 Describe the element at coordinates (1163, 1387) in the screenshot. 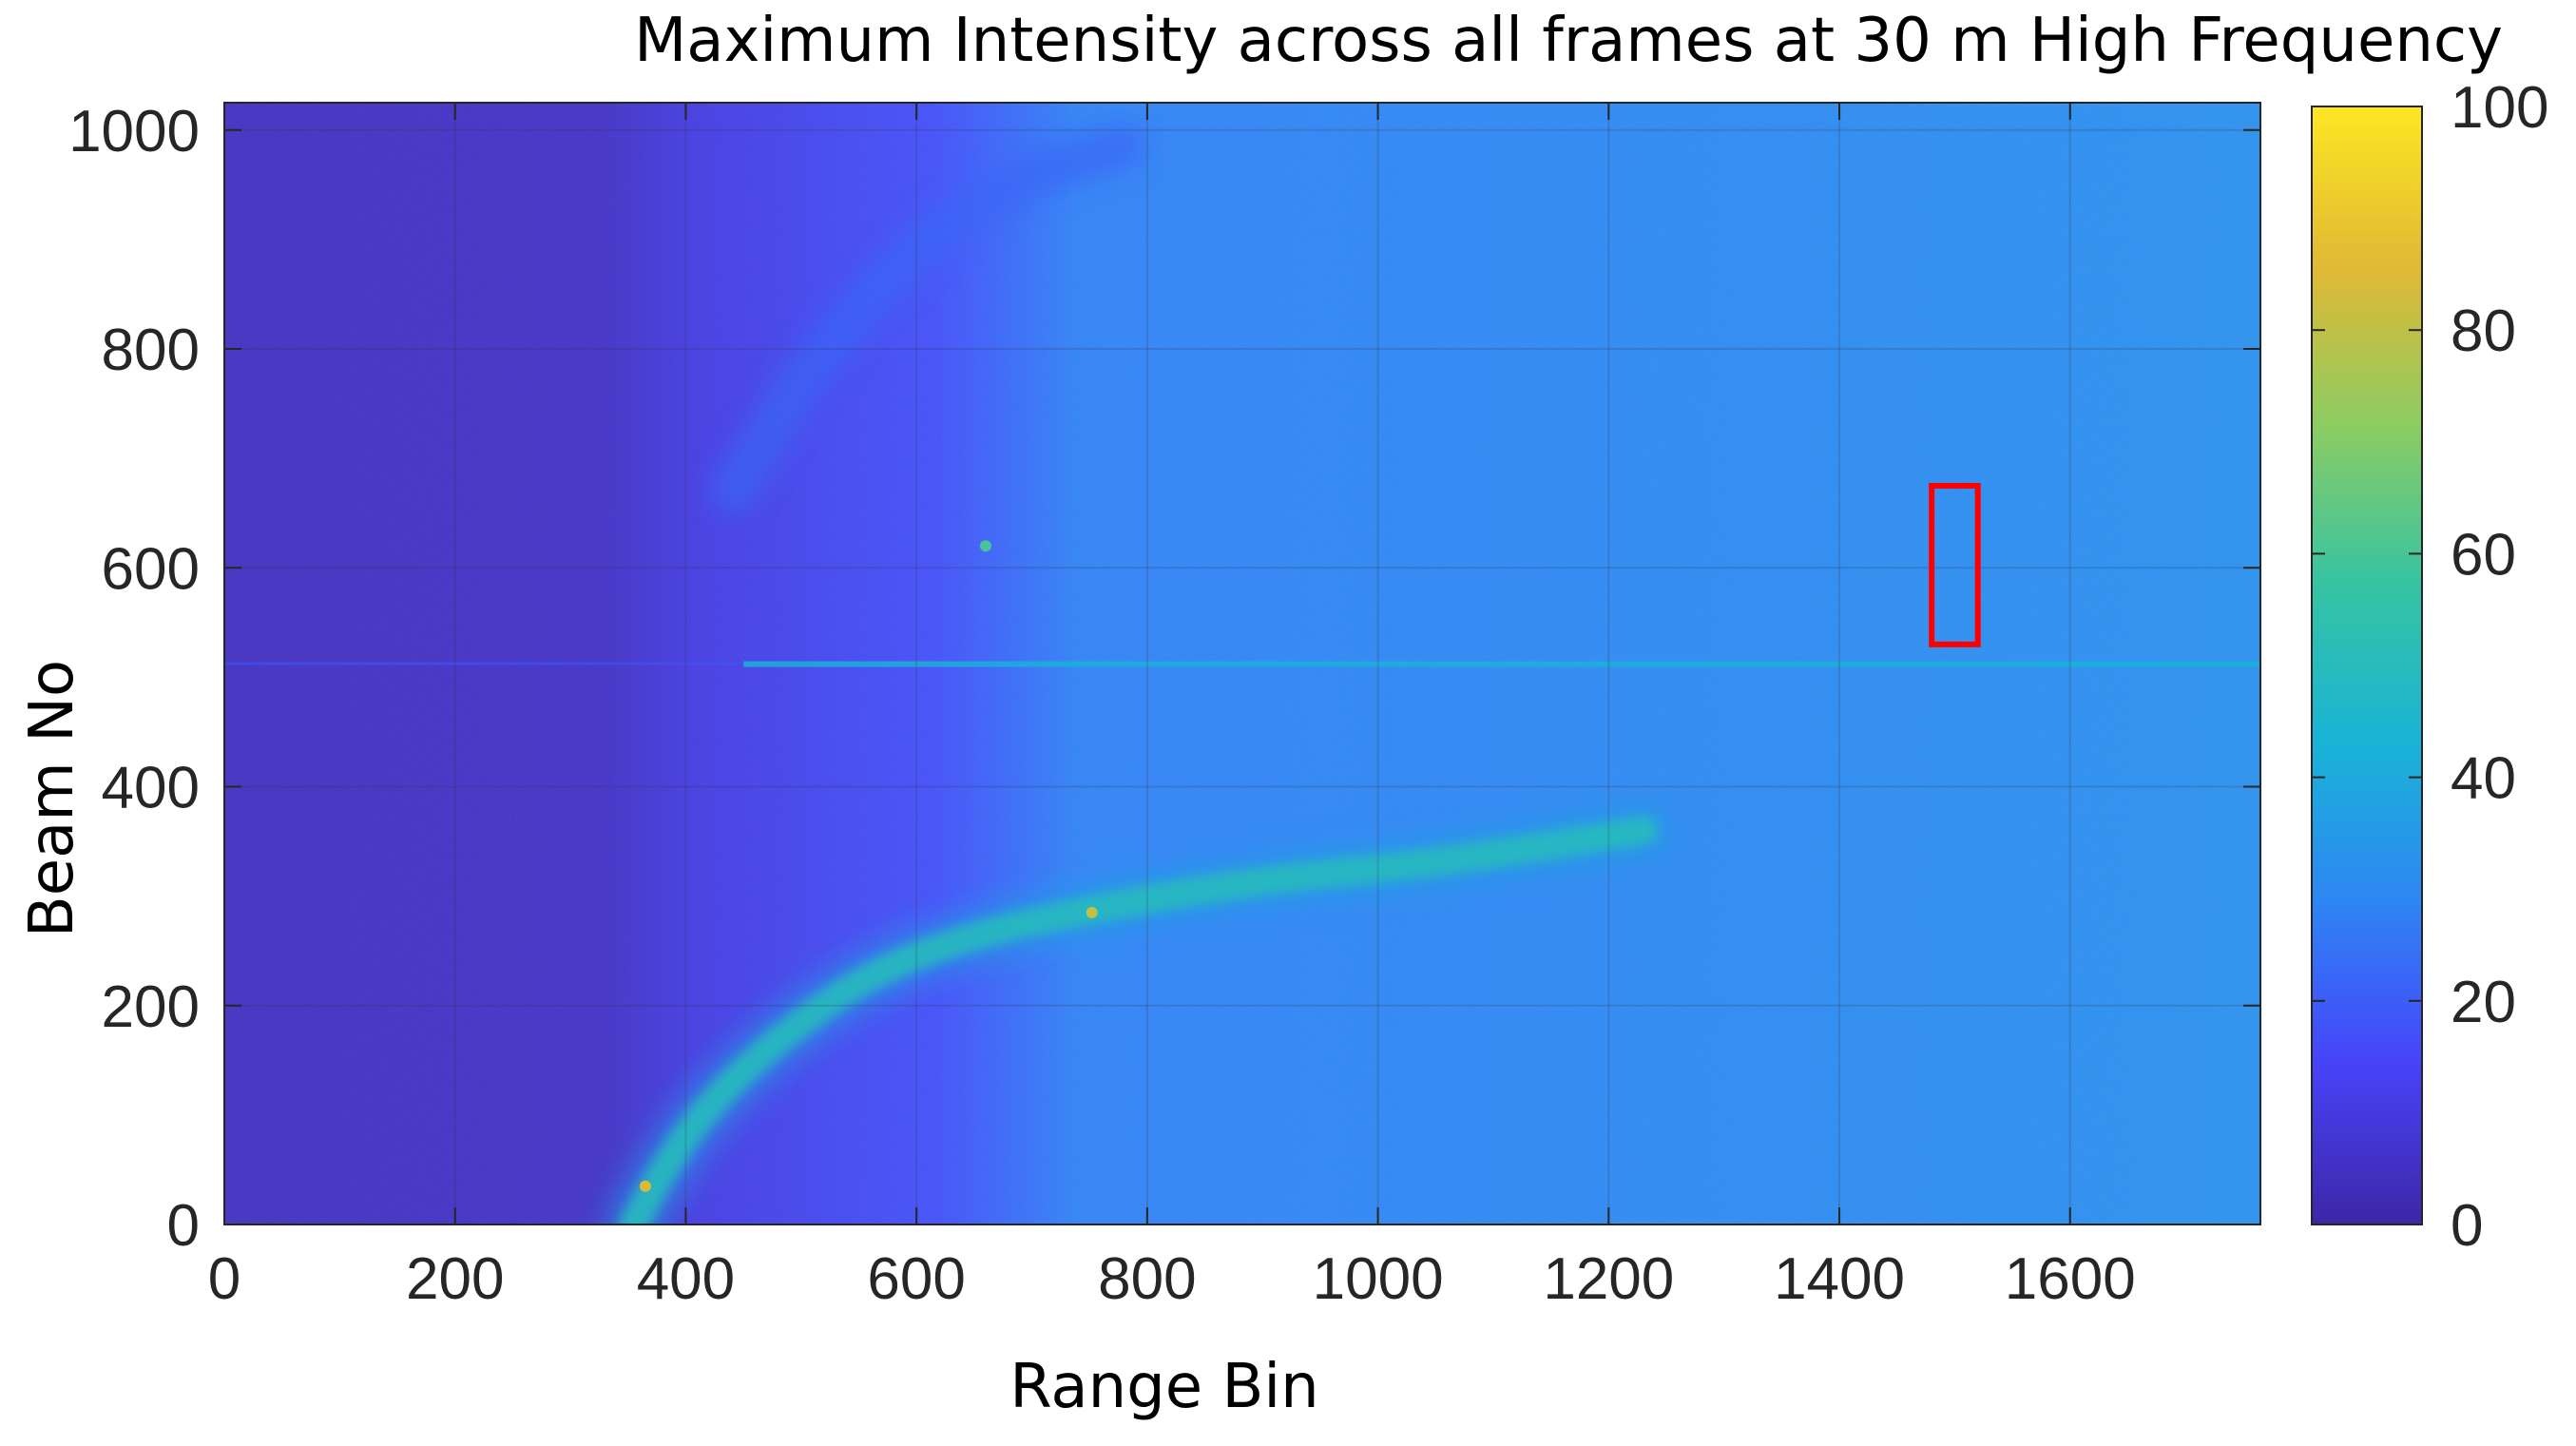

I see `x-axis-label: Range Bin` at that location.